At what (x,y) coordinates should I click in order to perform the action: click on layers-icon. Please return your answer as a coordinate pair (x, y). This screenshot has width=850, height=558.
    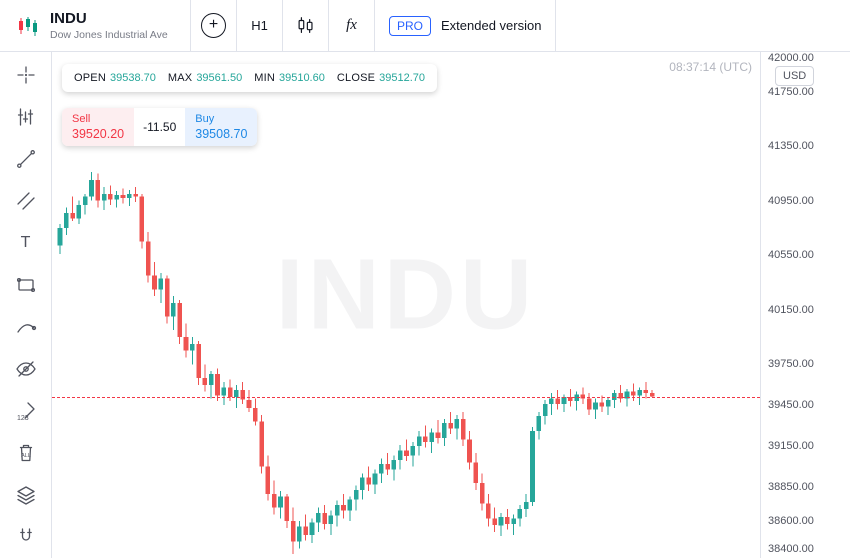
    Looking at the image, I should click on (25, 495).